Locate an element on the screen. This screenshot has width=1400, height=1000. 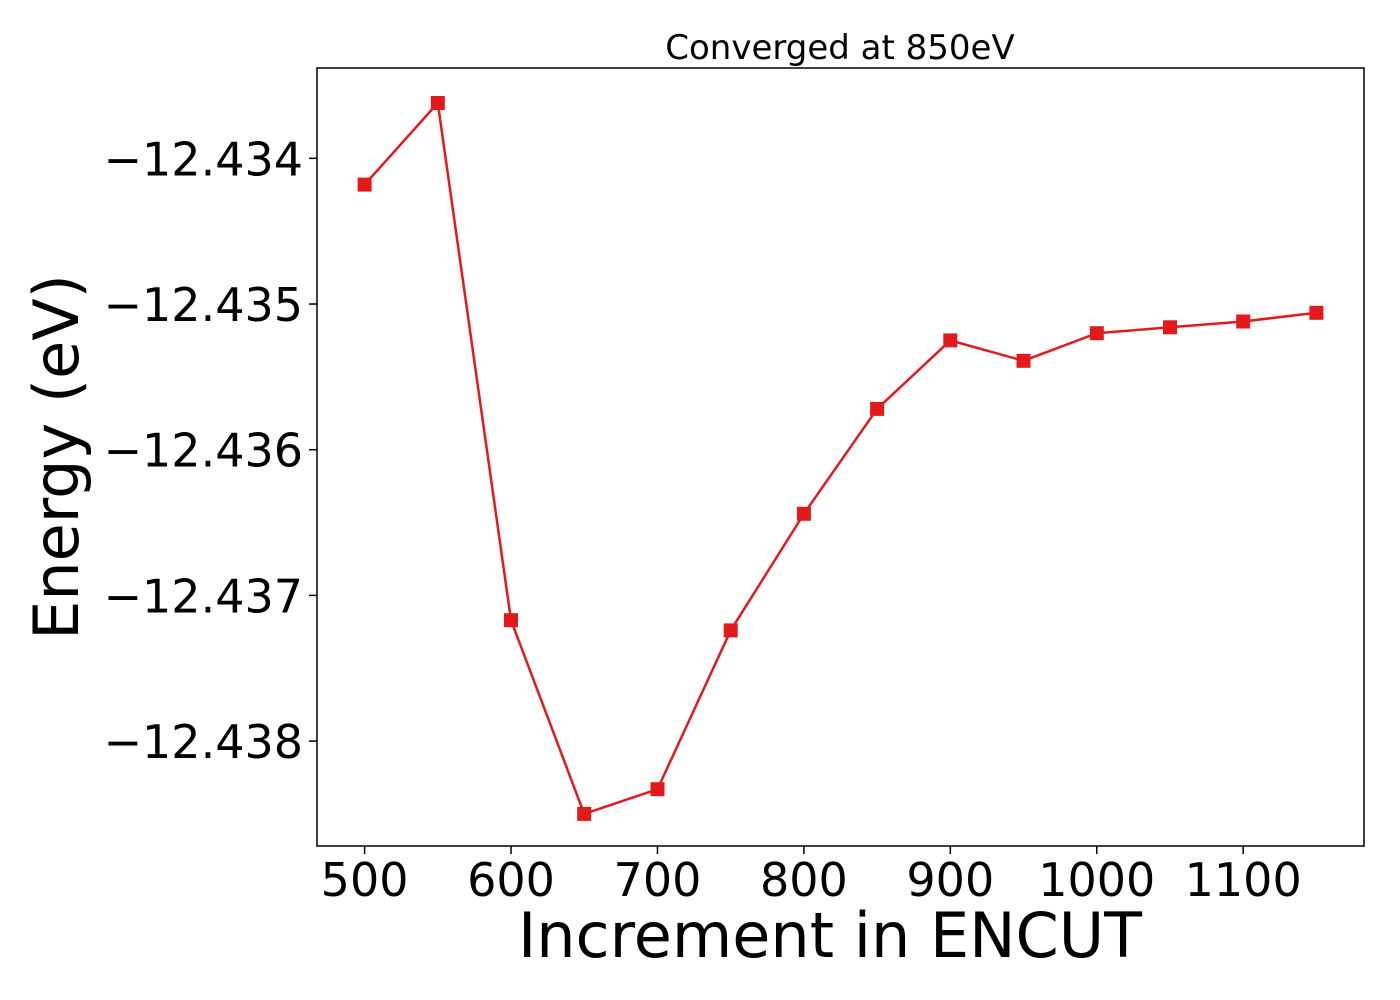
x-axis: 500 600 700 800 900 1000 1100 is located at coordinates (811, 876).